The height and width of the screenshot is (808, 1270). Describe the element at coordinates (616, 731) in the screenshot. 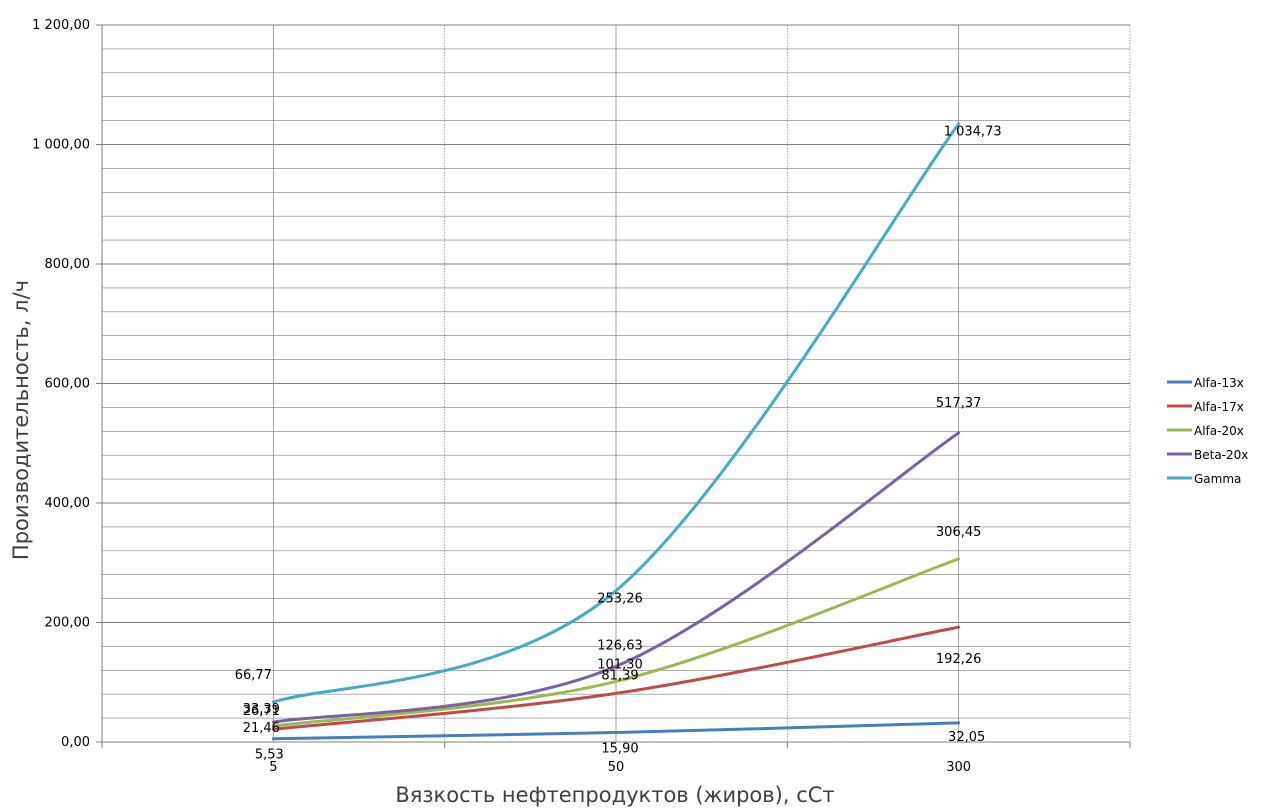

I see `series-line-alfa-13x` at that location.